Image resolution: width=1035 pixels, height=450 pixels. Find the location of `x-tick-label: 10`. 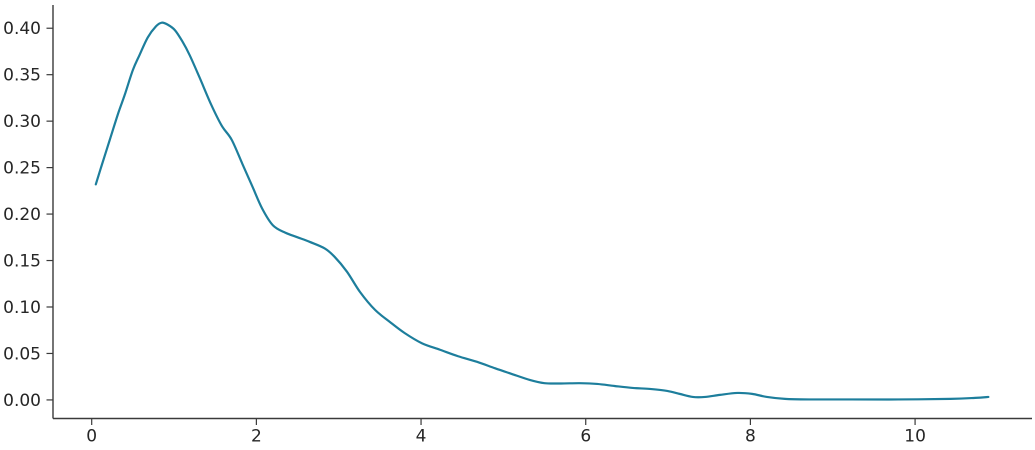

x-tick-label: 10 is located at coordinates (915, 437).